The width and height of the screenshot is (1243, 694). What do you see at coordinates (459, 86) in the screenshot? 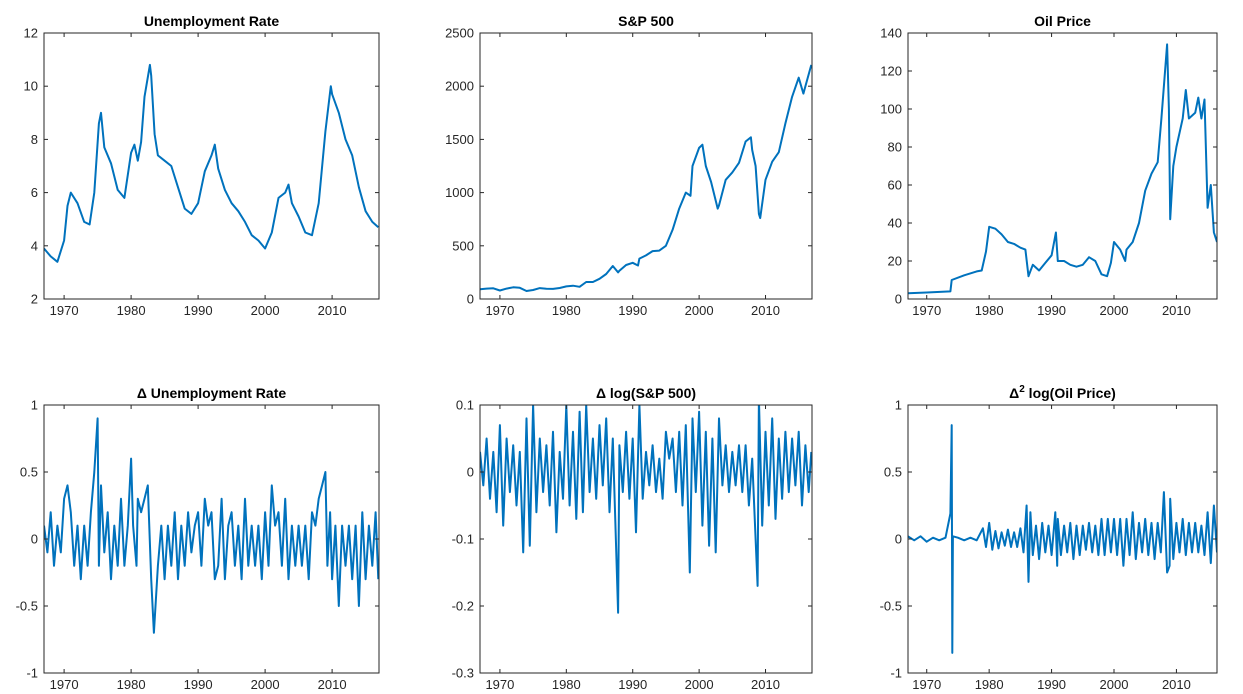
I see `y-tick-label: 2000` at bounding box center [459, 86].